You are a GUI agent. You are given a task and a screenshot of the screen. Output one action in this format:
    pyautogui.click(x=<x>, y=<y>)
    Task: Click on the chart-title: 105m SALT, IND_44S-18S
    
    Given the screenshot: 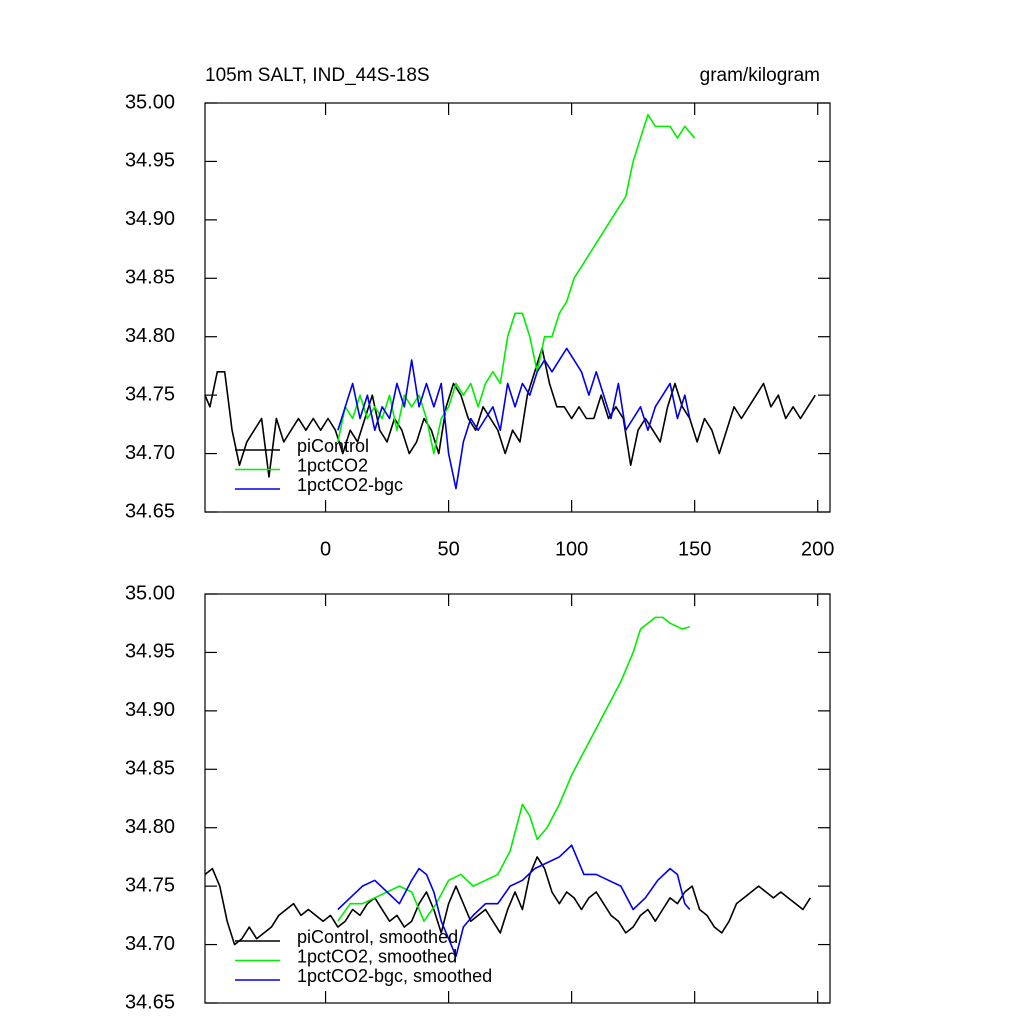 What is the action you would take?
    pyautogui.click(x=317, y=75)
    